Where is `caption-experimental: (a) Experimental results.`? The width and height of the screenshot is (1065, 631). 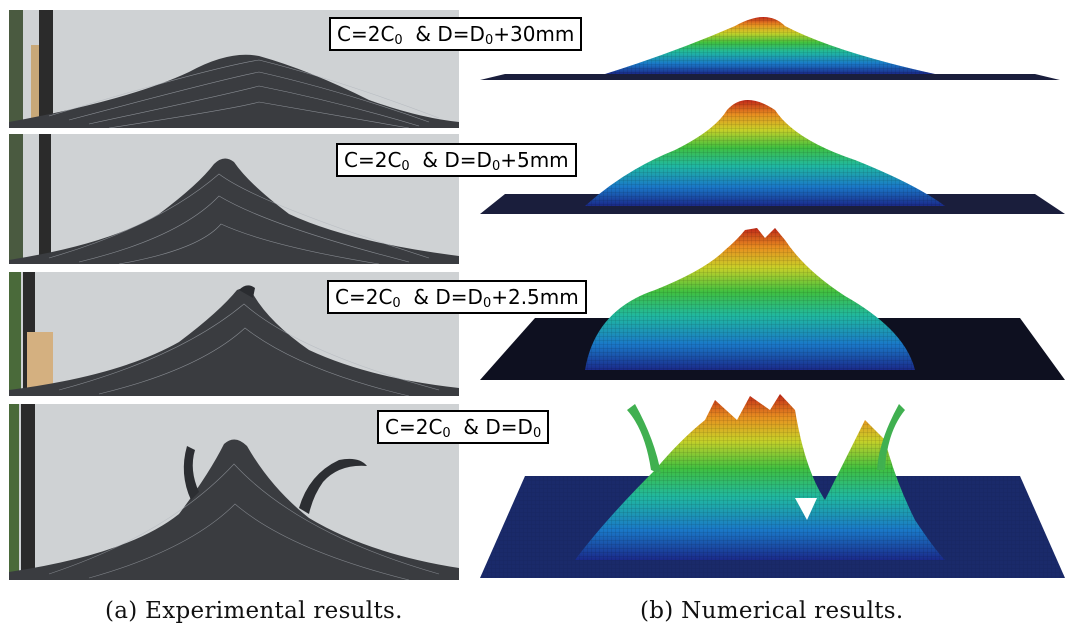
caption-experimental: (a) Experimental results. is located at coordinates (254, 611).